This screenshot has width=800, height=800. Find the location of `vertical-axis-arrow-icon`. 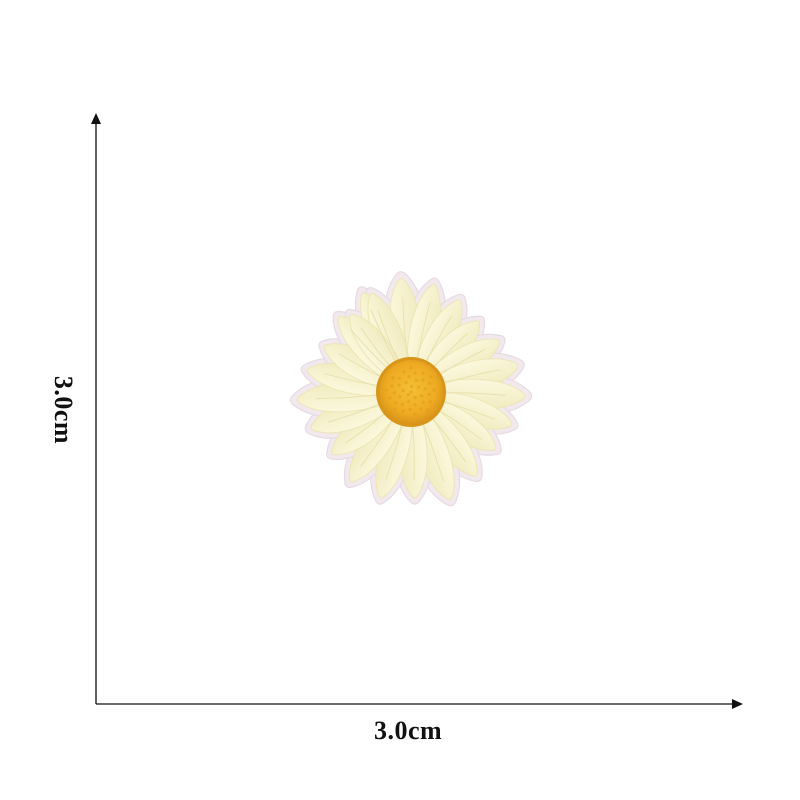

vertical-axis-arrow-icon is located at coordinates (96, 118).